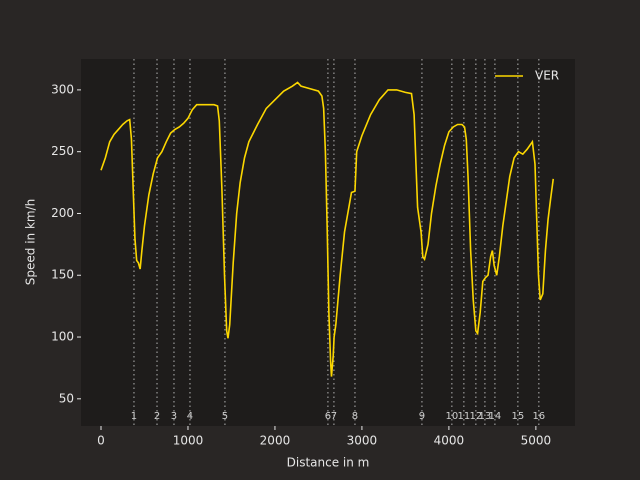 This screenshot has width=640, height=480. Describe the element at coordinates (449, 441) in the screenshot. I see `x-tick-label: 4000` at that location.